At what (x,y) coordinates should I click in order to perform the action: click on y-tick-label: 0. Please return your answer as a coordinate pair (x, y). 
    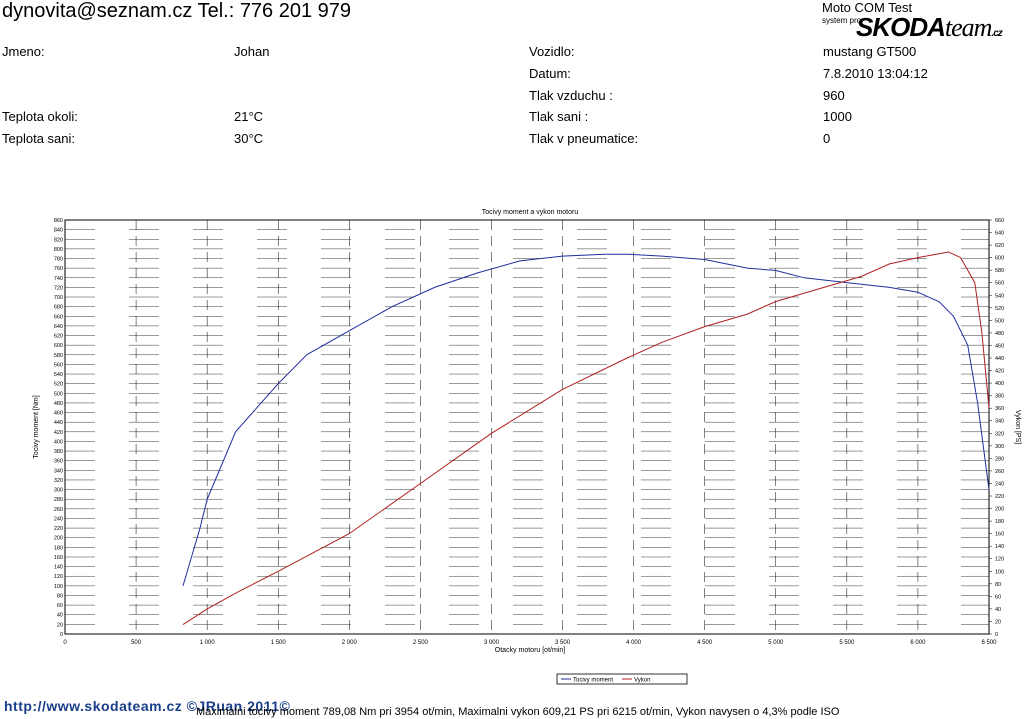
    Looking at the image, I should click on (61, 635).